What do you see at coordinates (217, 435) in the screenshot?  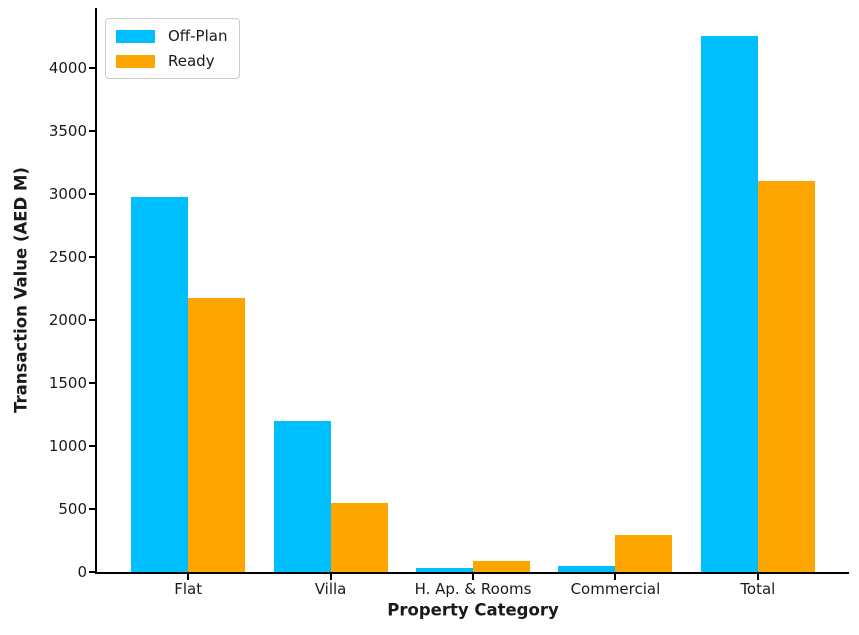 I see `bar-ready-flat` at bounding box center [217, 435].